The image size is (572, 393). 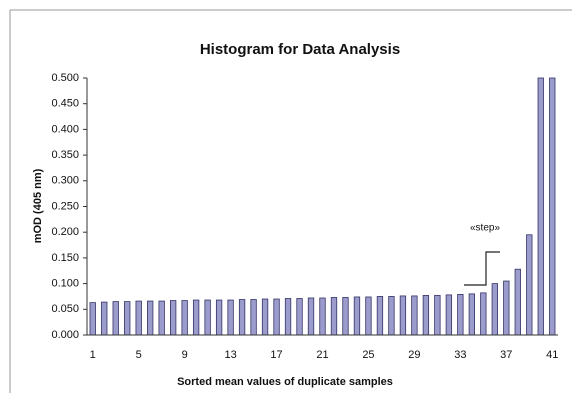 I want to click on x-tick-label: 17, so click(x=276, y=355).